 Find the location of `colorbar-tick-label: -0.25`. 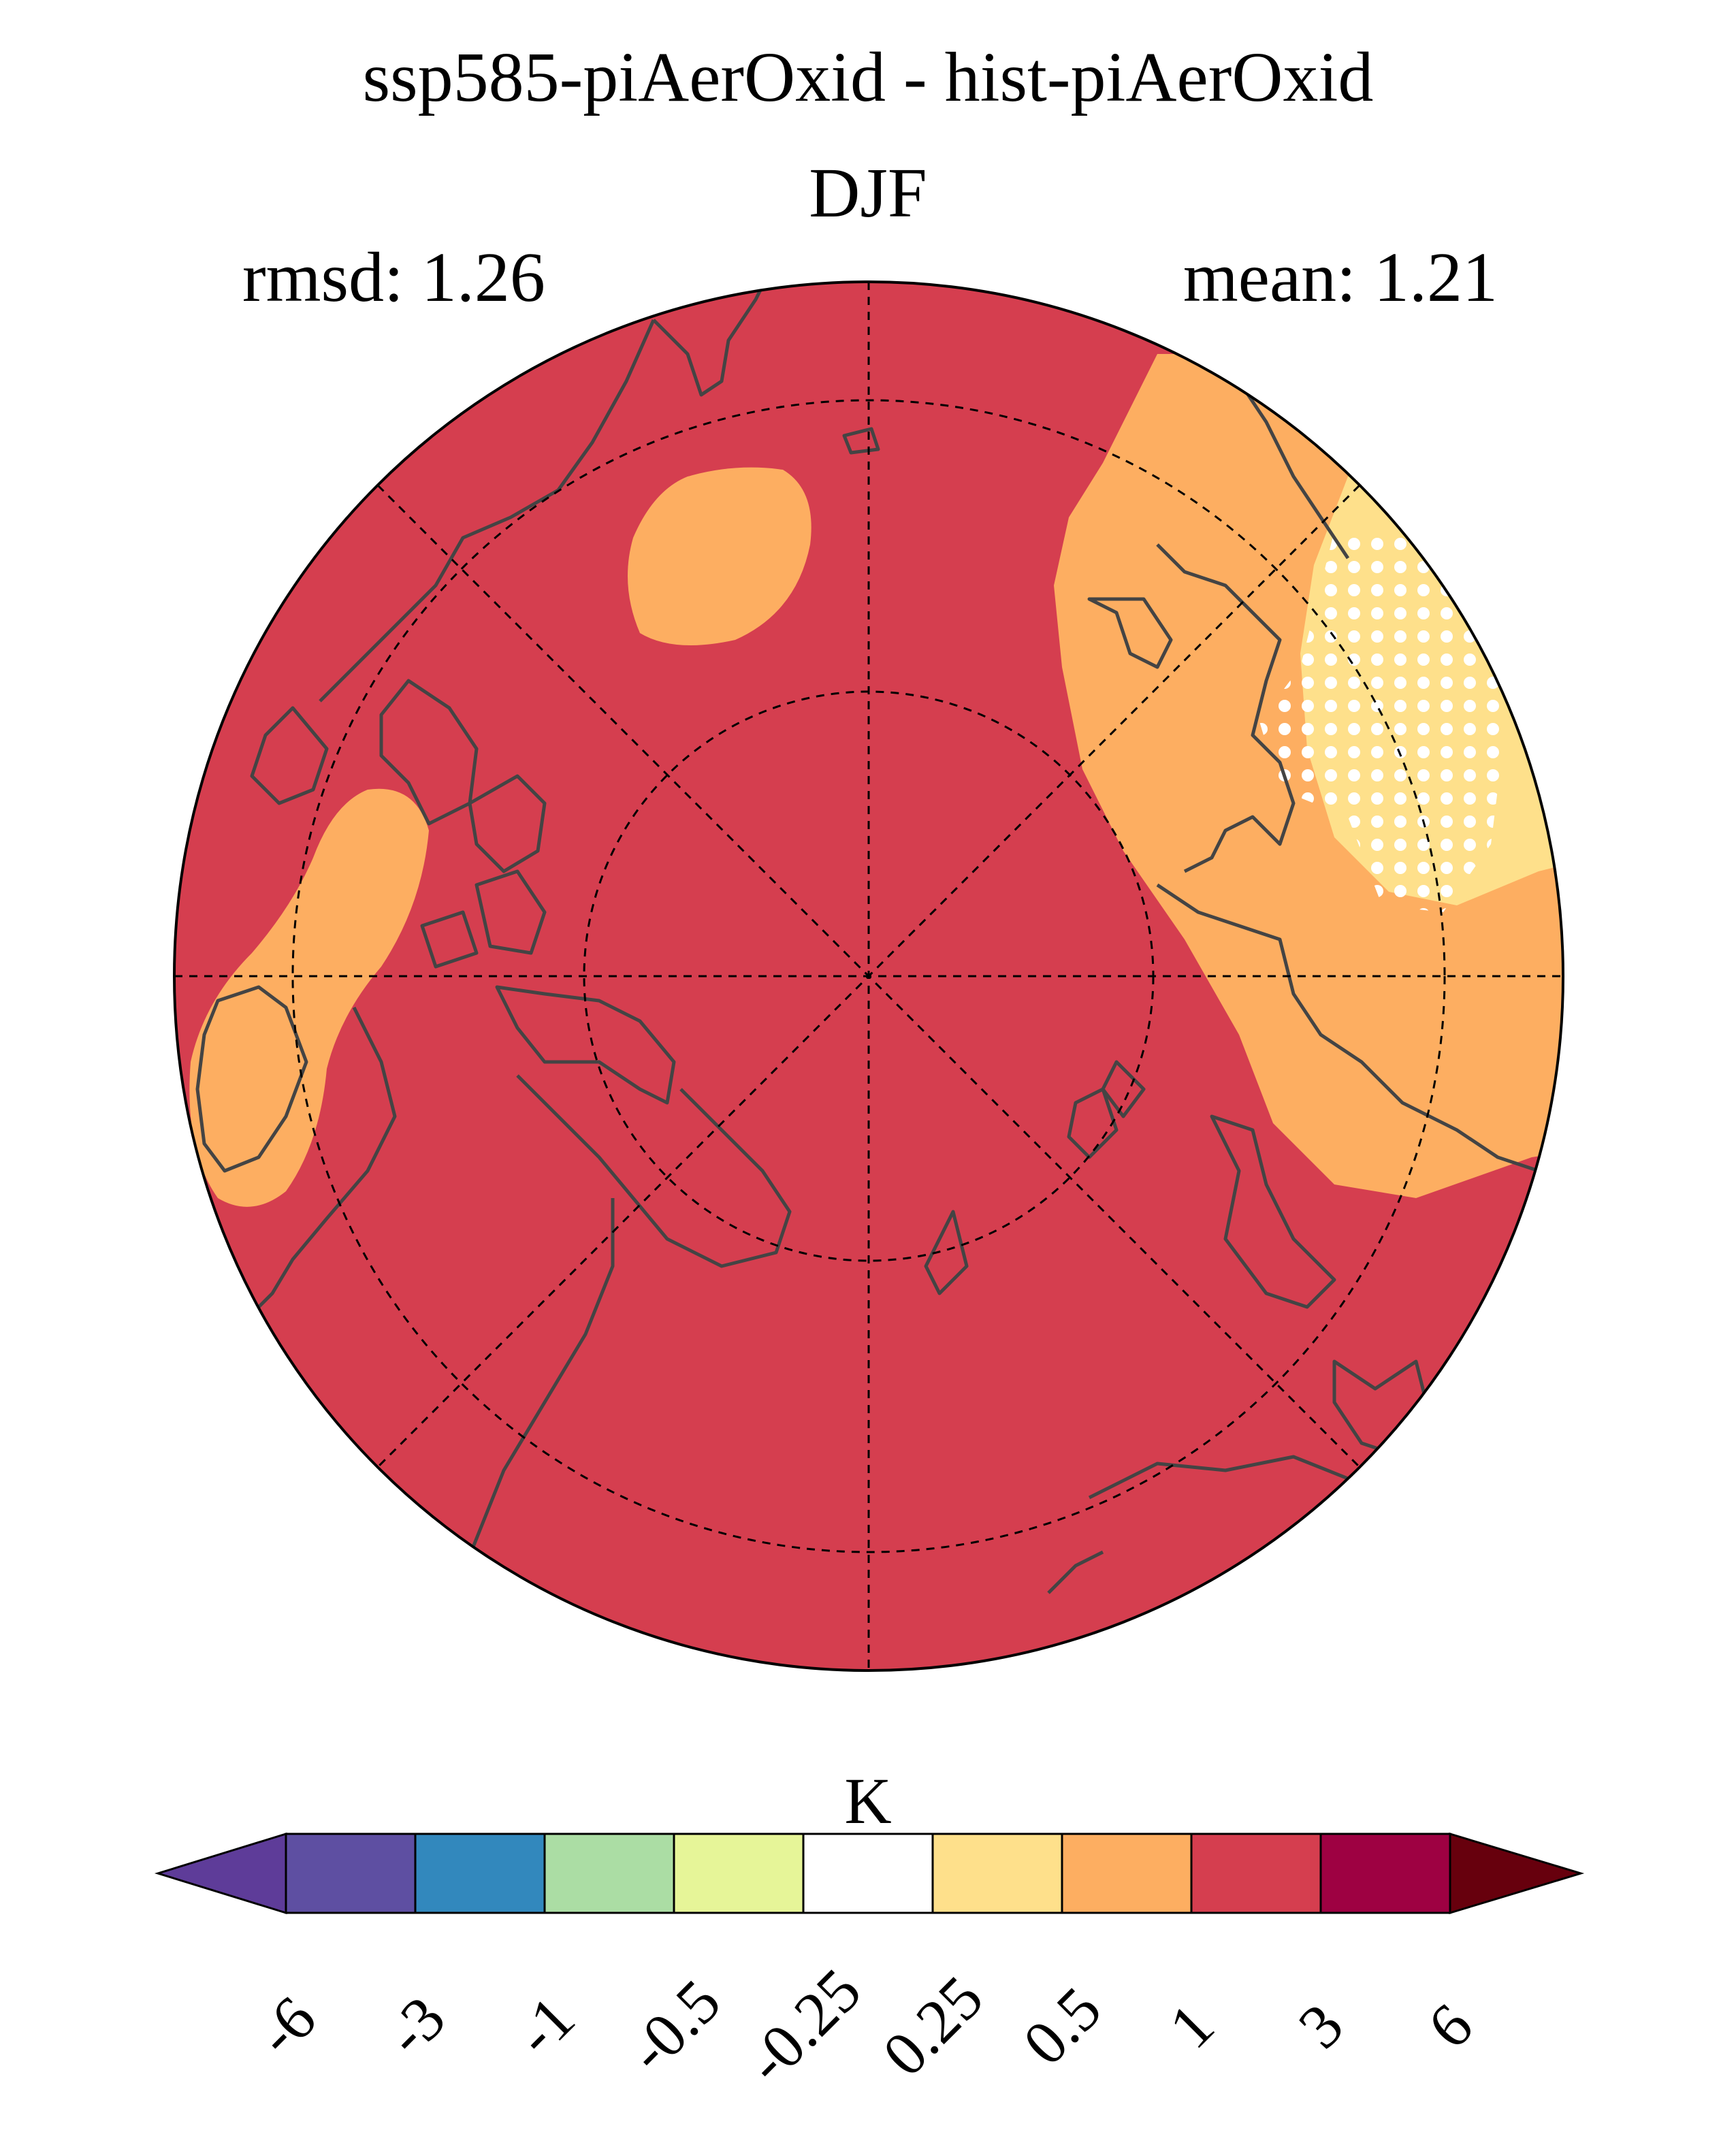

colorbar-tick-label: -0.25 is located at coordinates (803, 2026).